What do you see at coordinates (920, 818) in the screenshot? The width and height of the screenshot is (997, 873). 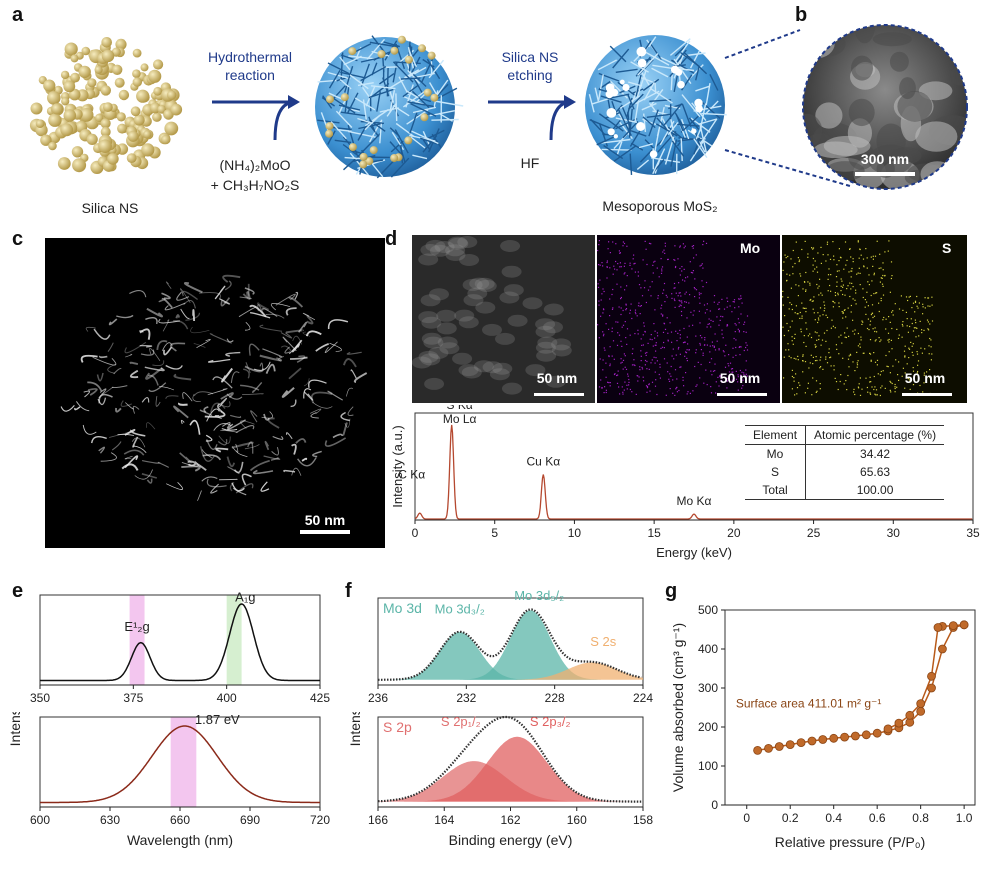 I see `bet-x-tick-label: 0.8` at bounding box center [920, 818].